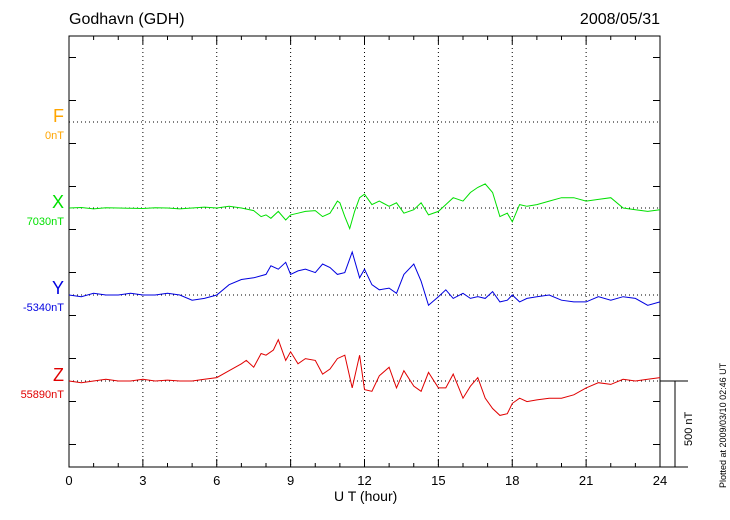  Describe the element at coordinates (586, 480) in the screenshot. I see `x-tick-label: 21` at that location.